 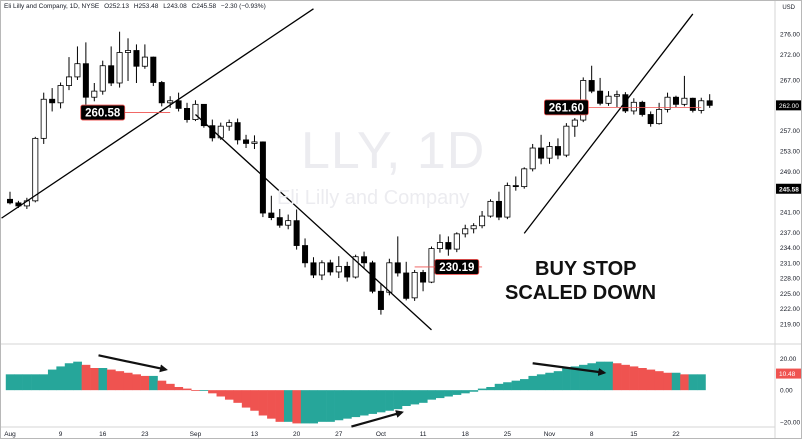 What do you see at coordinates (566, 107) in the screenshot?
I see `price-label-box` at bounding box center [566, 107].